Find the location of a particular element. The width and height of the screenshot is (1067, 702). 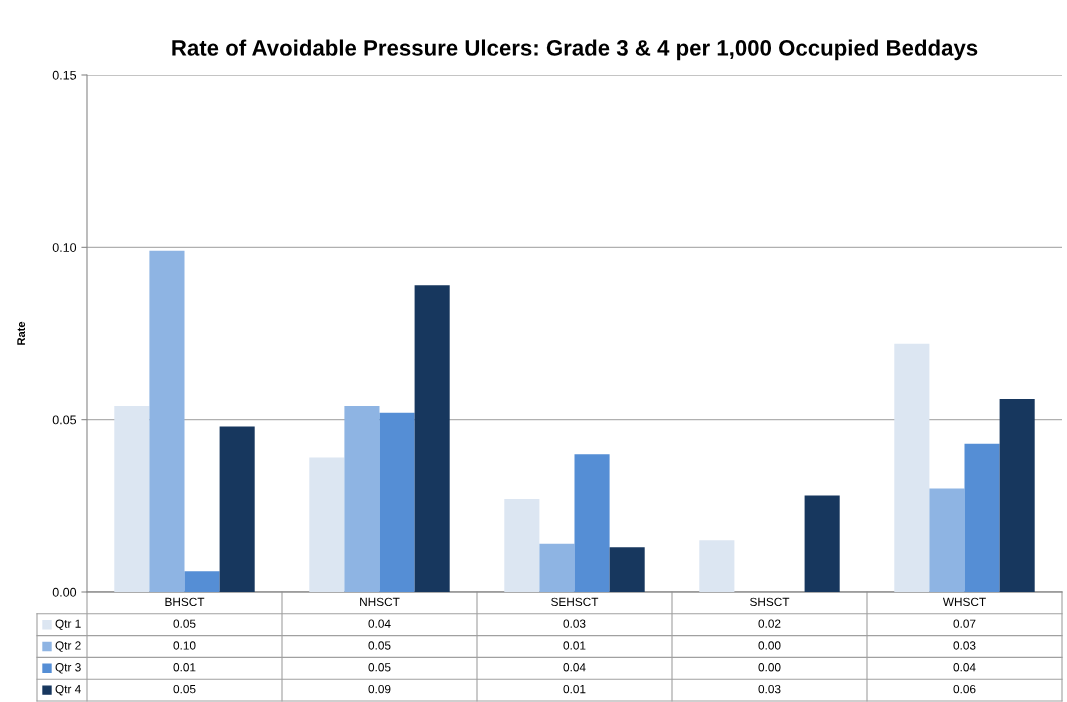

y-tick-label: 0.15 is located at coordinates (64, 75).